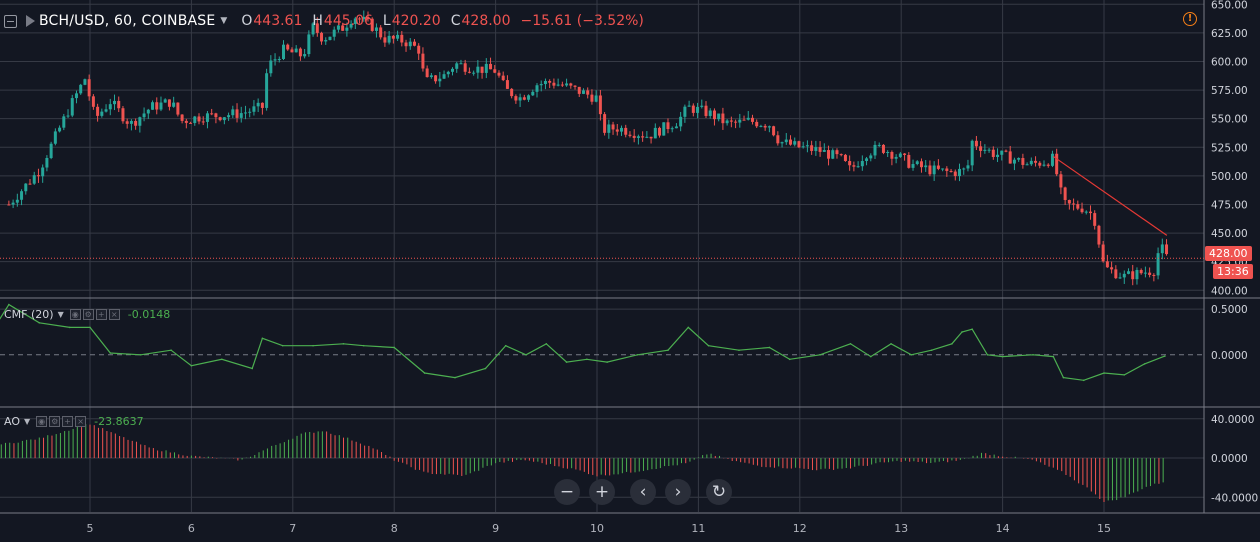 This screenshot has height=542, width=1260. What do you see at coordinates (10, 21) in the screenshot?
I see `collapse-icon` at bounding box center [10, 21].